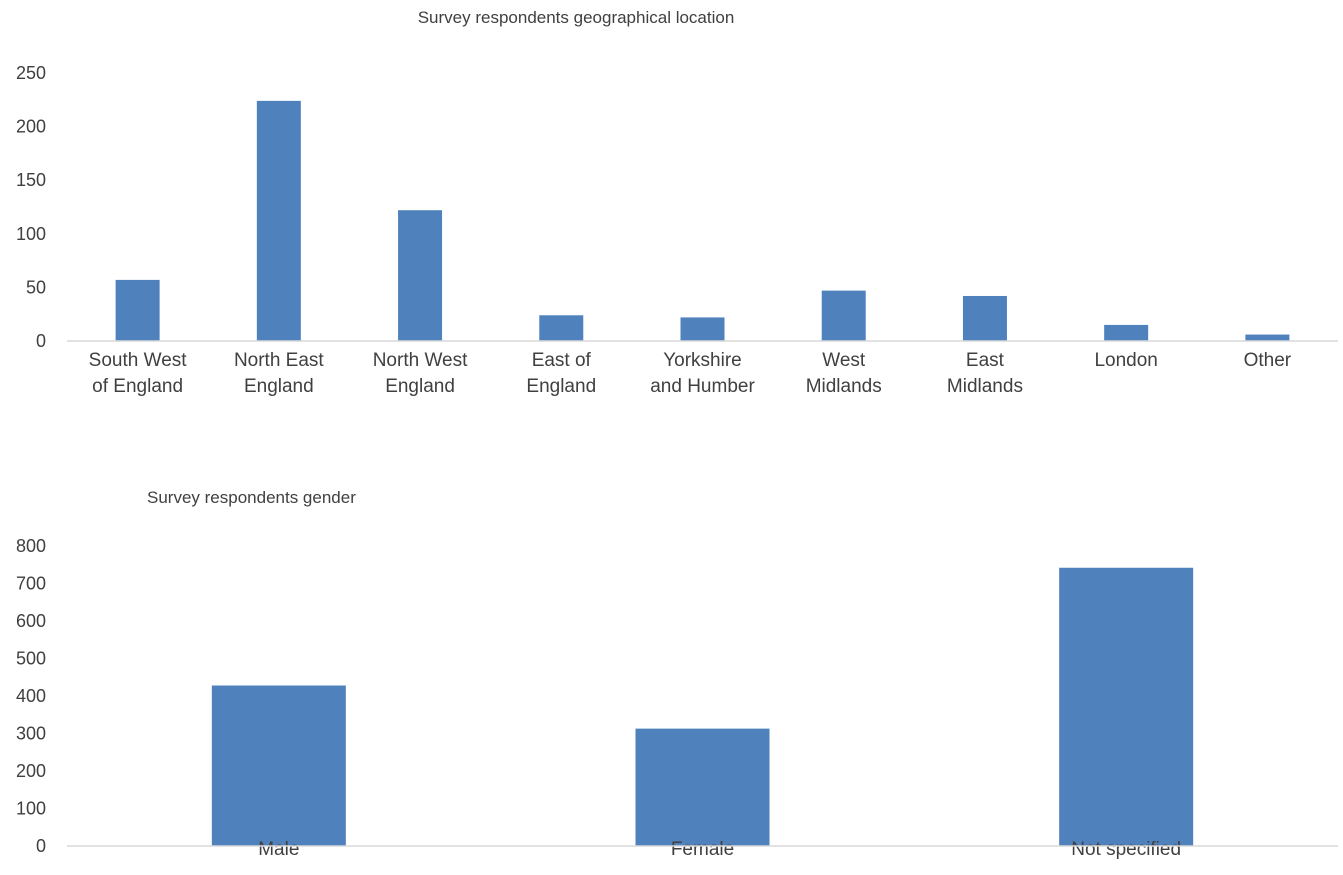 This screenshot has height=875, width=1343. I want to click on y-tick-label: 500, so click(31, 659).